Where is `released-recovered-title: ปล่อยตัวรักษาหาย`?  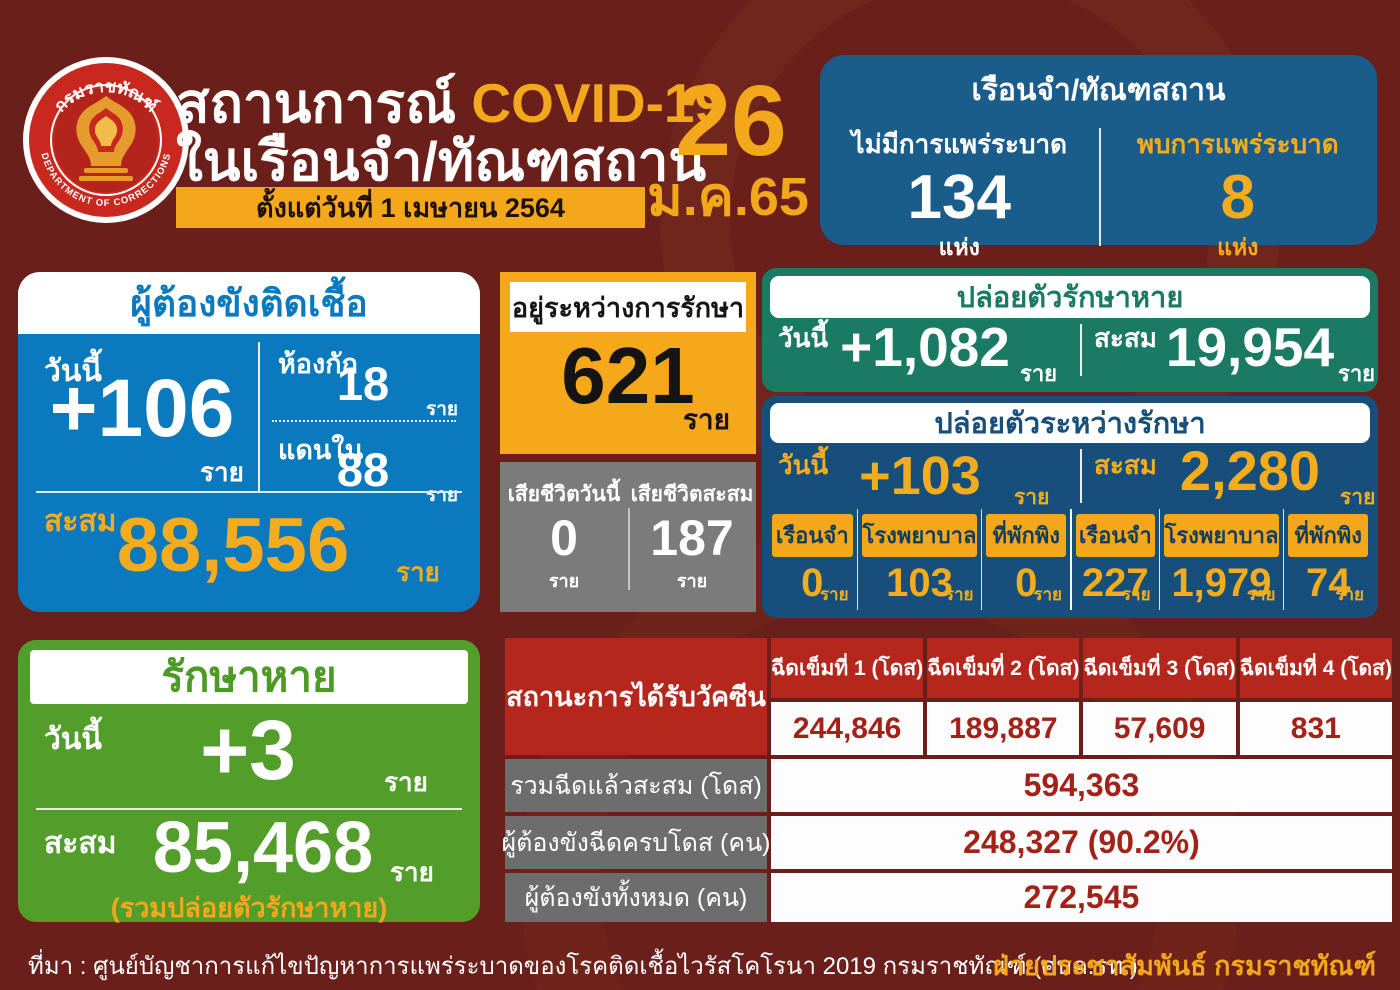 released-recovered-title: ปล่อยตัวรักษาหาย is located at coordinates (1070, 297).